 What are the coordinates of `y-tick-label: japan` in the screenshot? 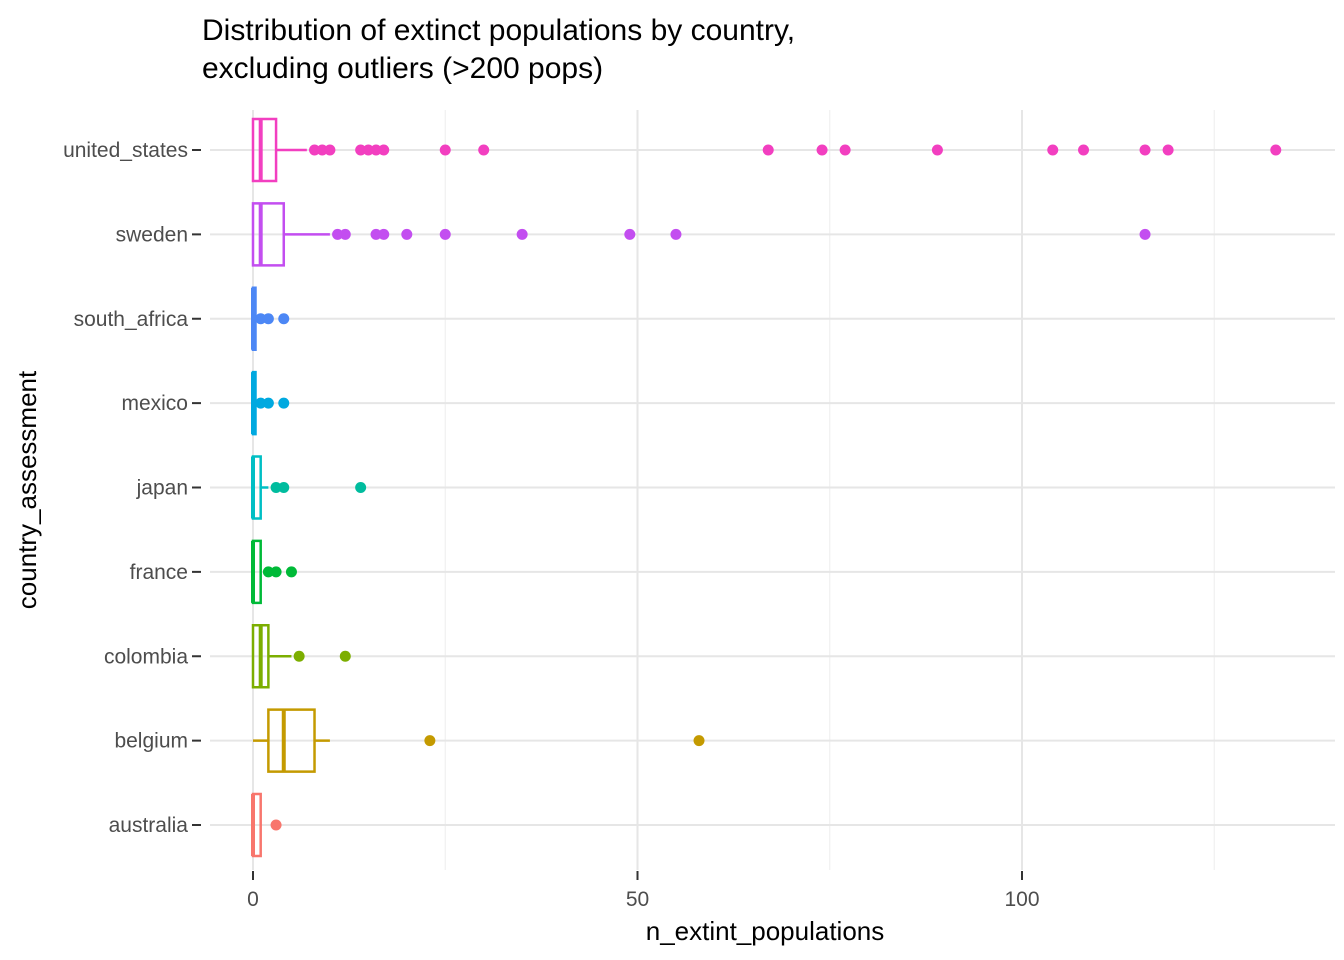 It's located at (162, 488).